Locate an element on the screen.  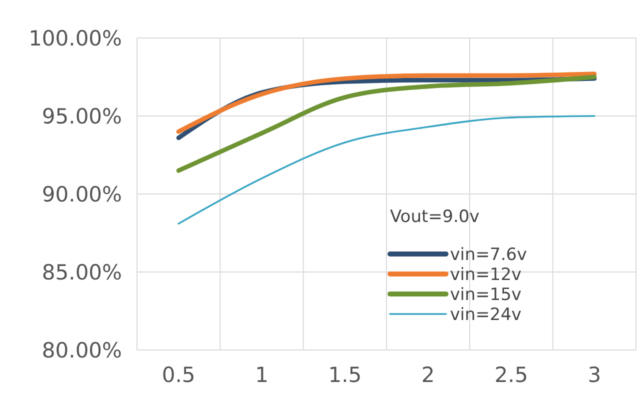
x-tick-label: 2.5 is located at coordinates (511, 375).